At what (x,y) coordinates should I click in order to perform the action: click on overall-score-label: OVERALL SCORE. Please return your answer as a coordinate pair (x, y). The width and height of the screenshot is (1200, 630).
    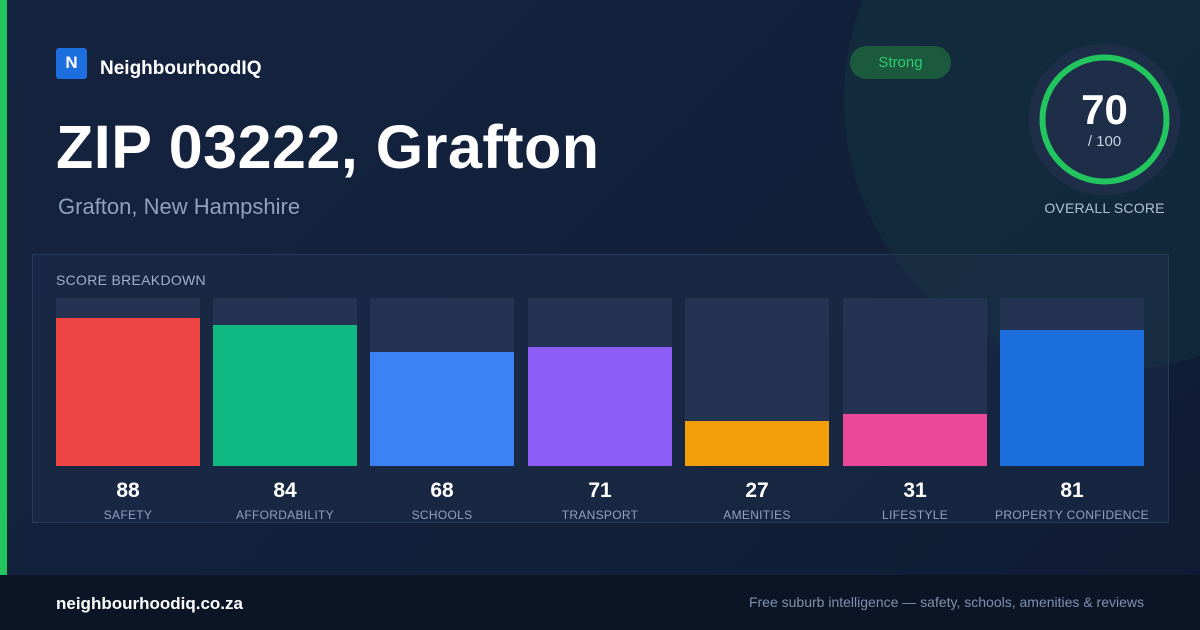
    Looking at the image, I should click on (1104, 208).